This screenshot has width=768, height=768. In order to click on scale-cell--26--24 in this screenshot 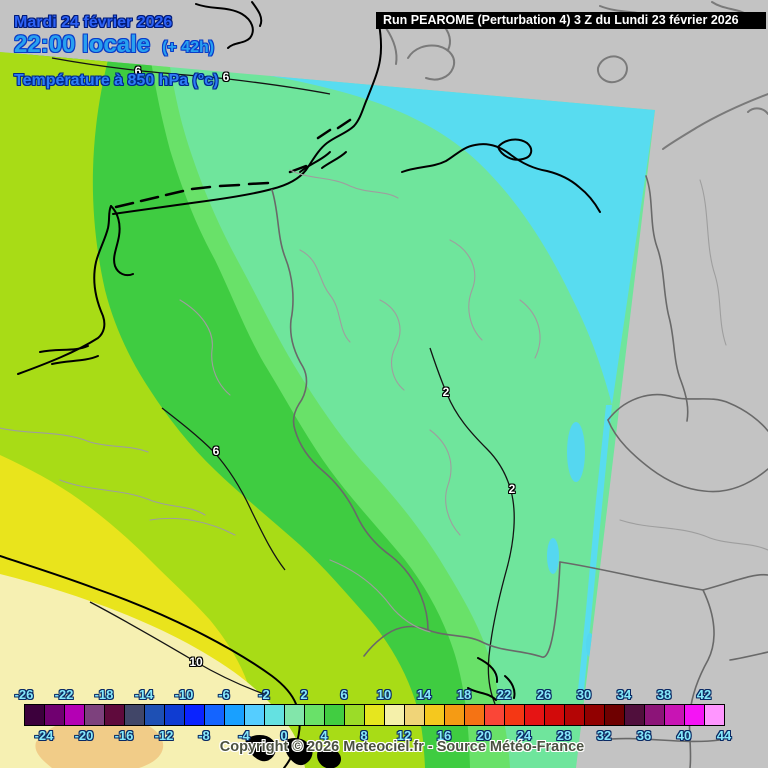, I will do `click(35, 715)`.